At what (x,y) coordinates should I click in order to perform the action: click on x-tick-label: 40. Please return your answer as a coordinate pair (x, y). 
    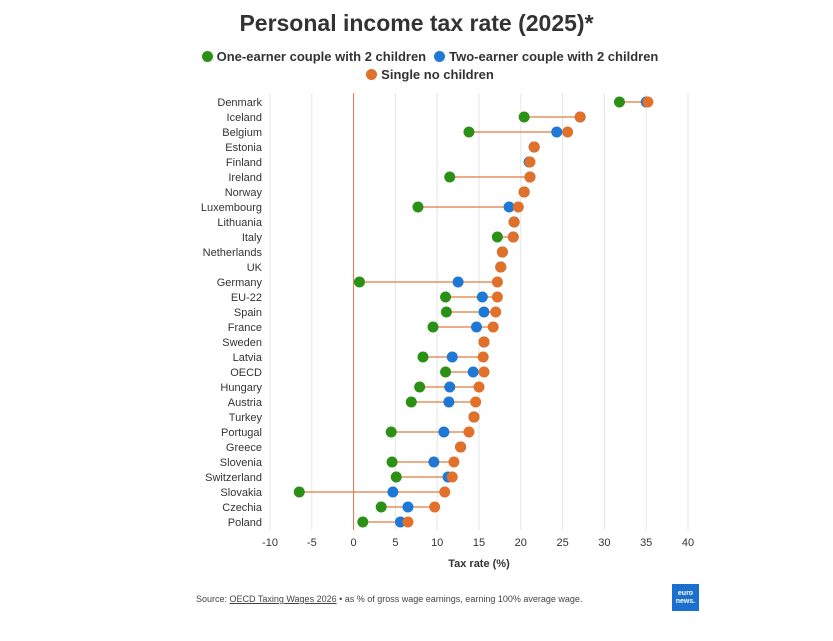
    Looking at the image, I should click on (688, 543).